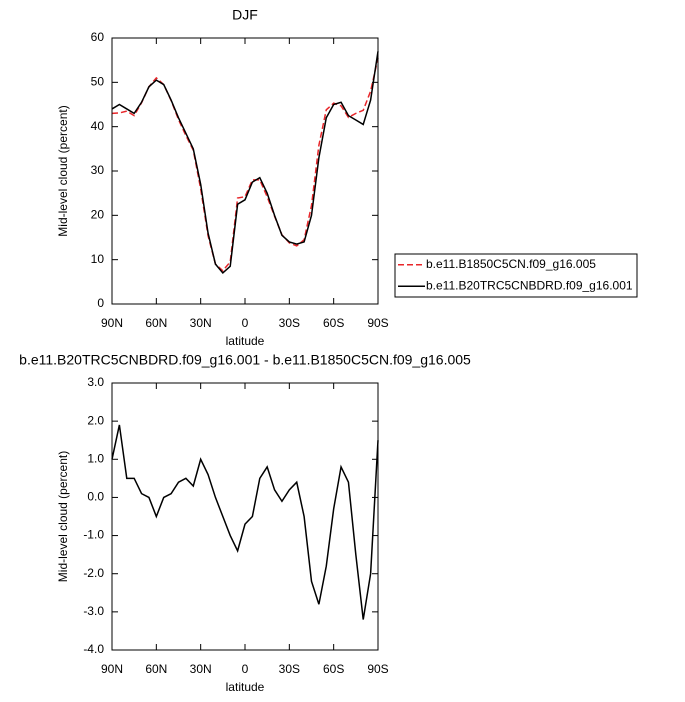 This screenshot has height=702, width=685. I want to click on y-tick-label: 40, so click(98, 126).